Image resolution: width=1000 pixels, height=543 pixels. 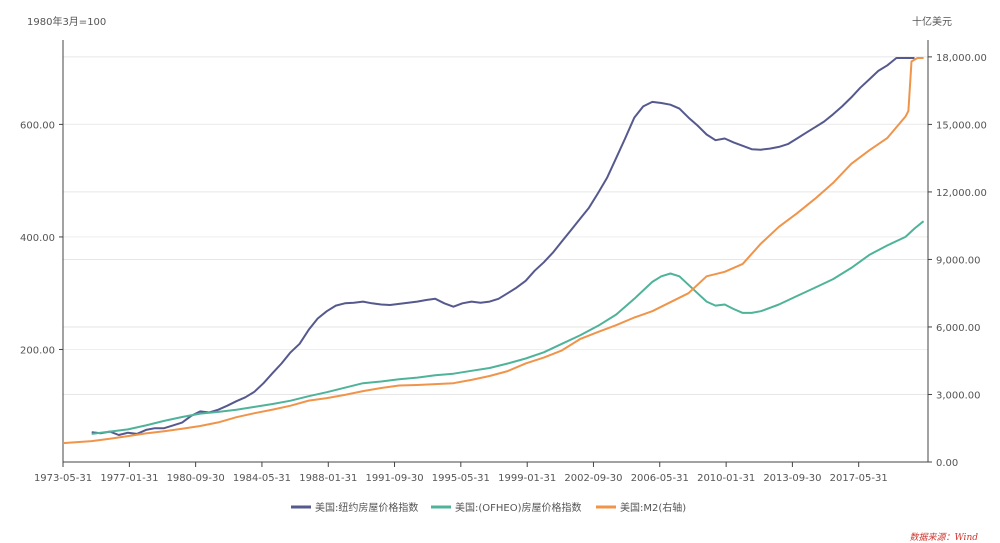 I want to click on x-tick-label: 1973-05-31, so click(x=63, y=478).